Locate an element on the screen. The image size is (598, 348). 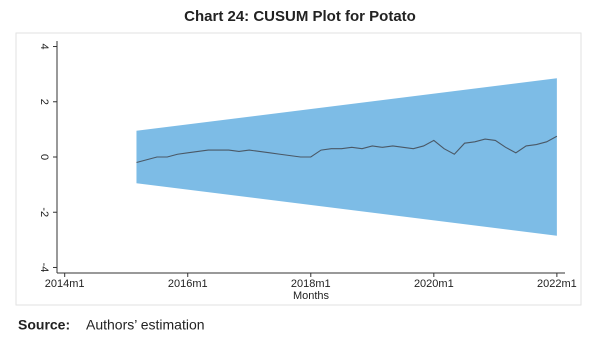
x-tick-label: 2020m1 is located at coordinates (434, 284).